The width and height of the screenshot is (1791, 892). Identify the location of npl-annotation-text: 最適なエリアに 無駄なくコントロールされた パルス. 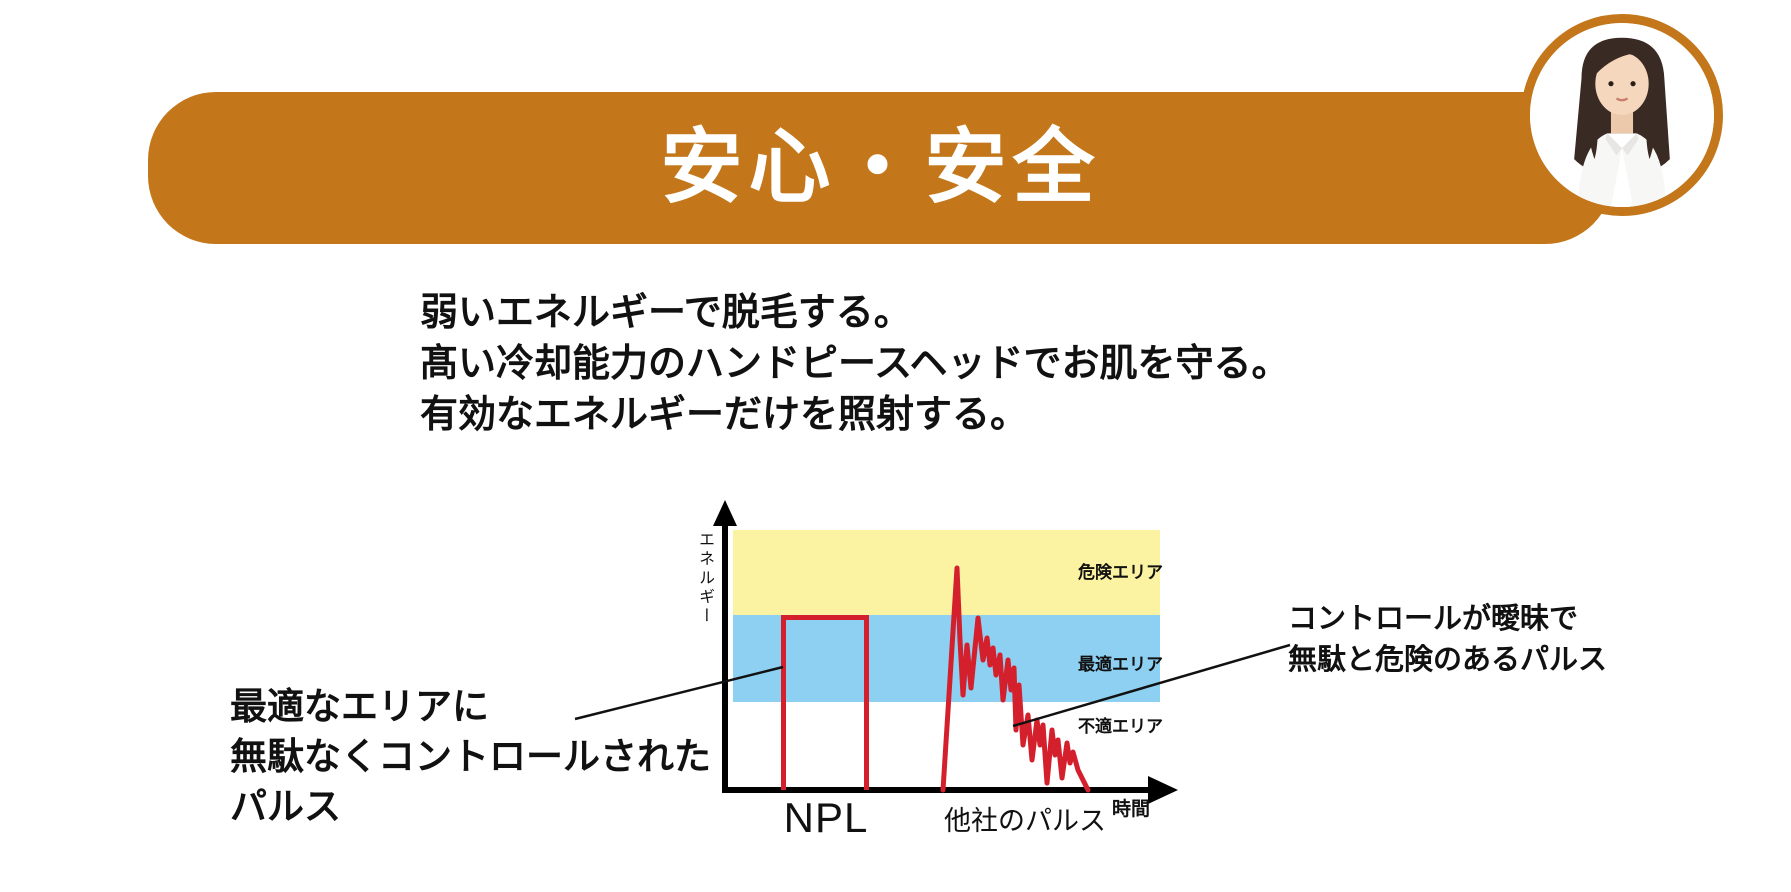
(470, 757).